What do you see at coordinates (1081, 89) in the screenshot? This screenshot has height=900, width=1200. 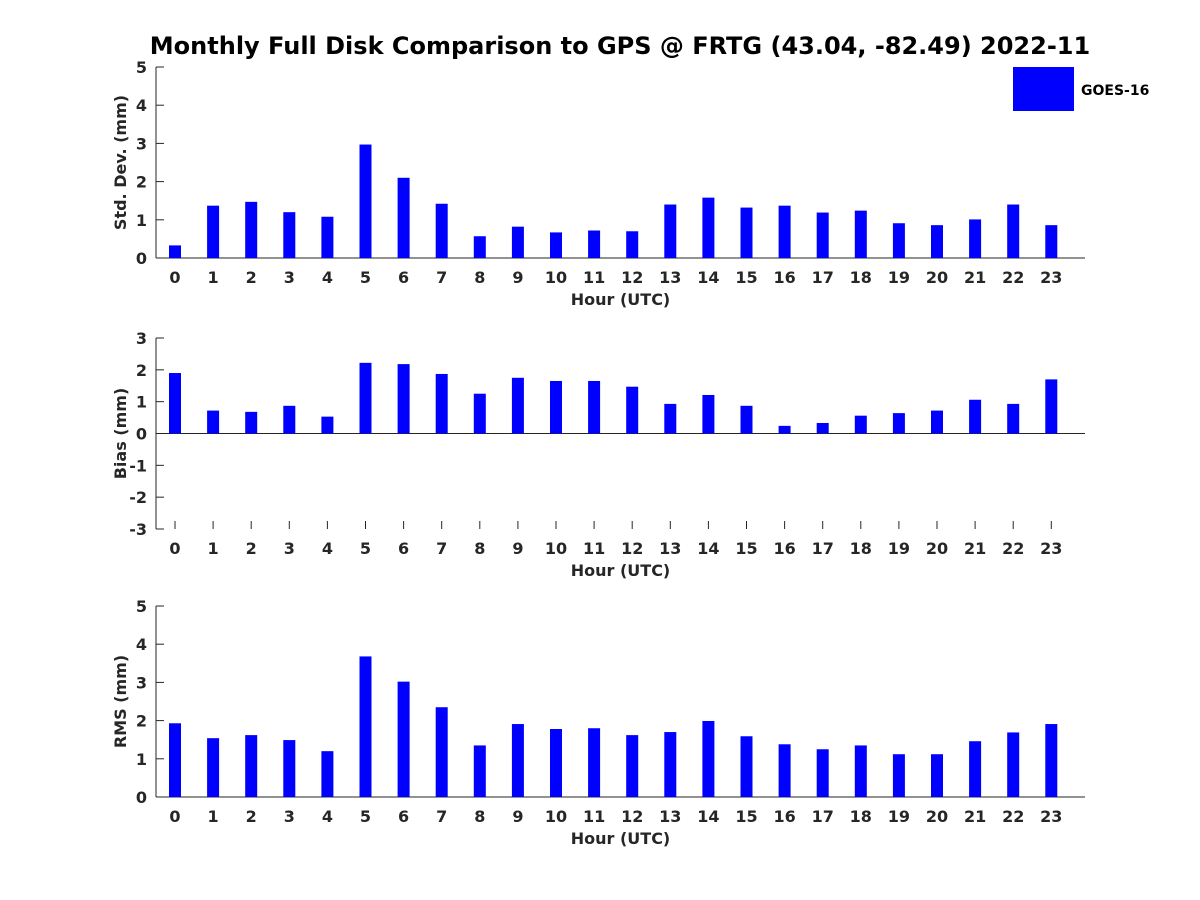 I see `legend: GOES-16` at bounding box center [1081, 89].